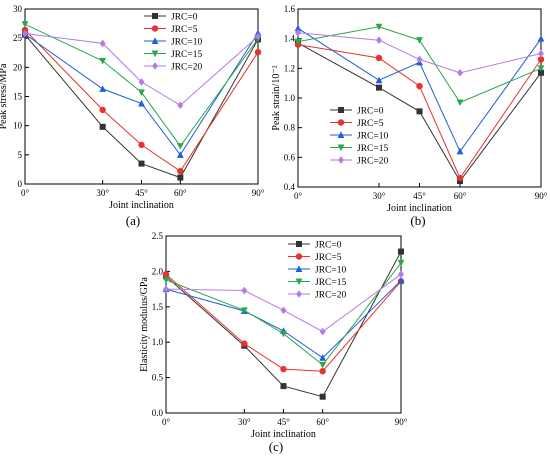 The image size is (550, 463). What do you see at coordinates (158, 413) in the screenshot?
I see `y-tick-label: 0.0` at bounding box center [158, 413].